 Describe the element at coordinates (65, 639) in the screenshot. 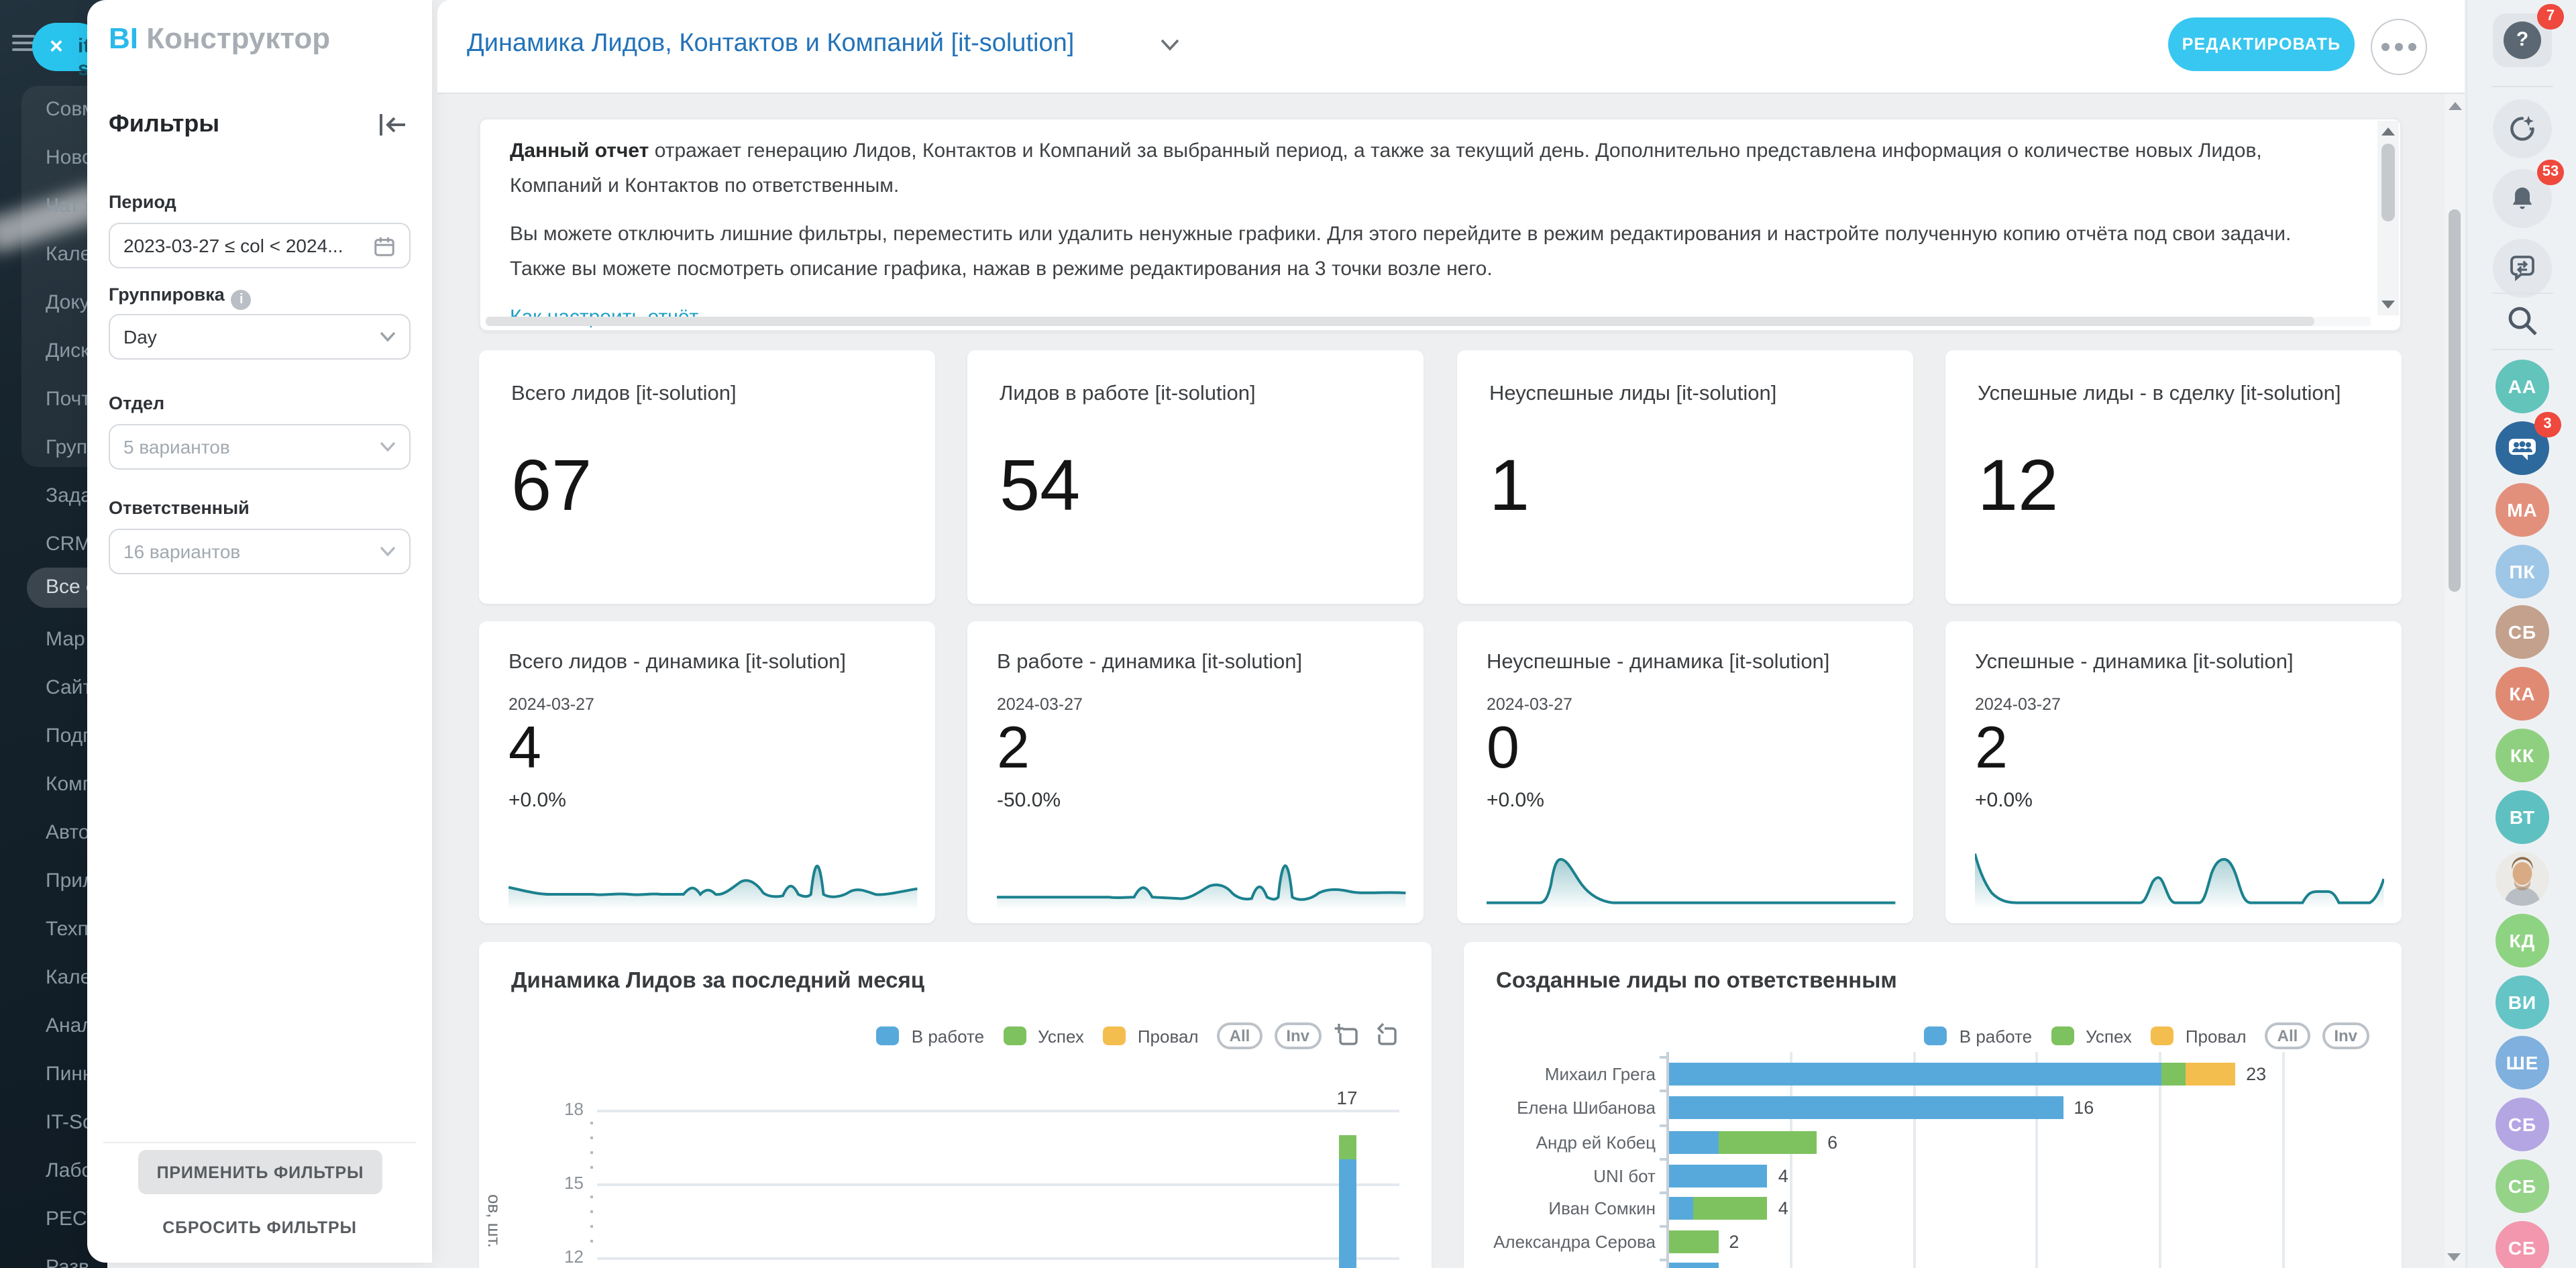

I see `sidebar-item: Мар` at that location.